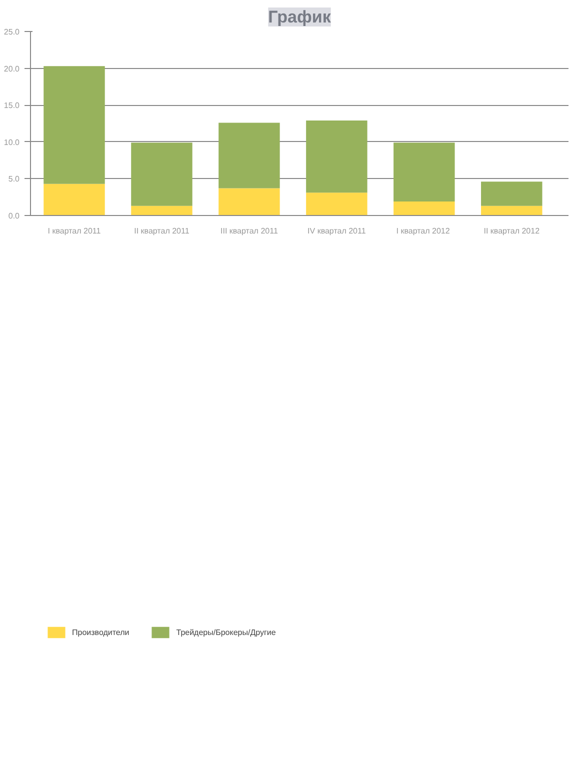 This screenshot has height=768, width=576. Describe the element at coordinates (14, 179) in the screenshot. I see `y-tick-label: 5.0` at that location.